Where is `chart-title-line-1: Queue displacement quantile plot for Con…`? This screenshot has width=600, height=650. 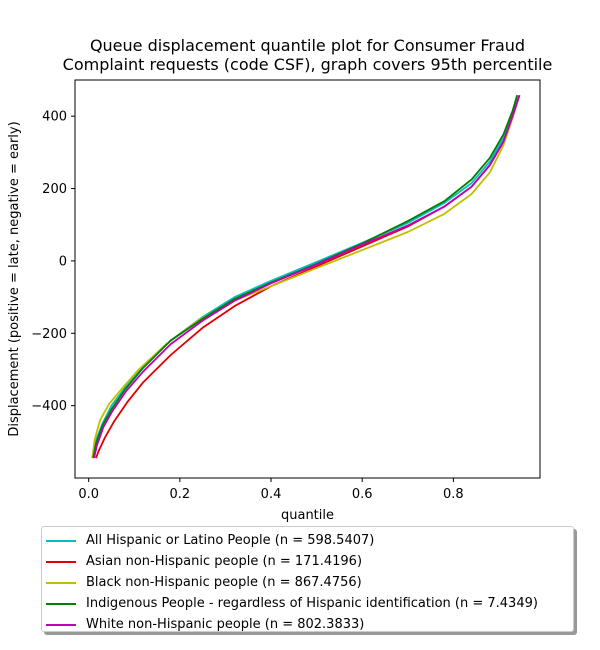 chart-title-line-1: Queue displacement quantile plot for Con… is located at coordinates (307, 45).